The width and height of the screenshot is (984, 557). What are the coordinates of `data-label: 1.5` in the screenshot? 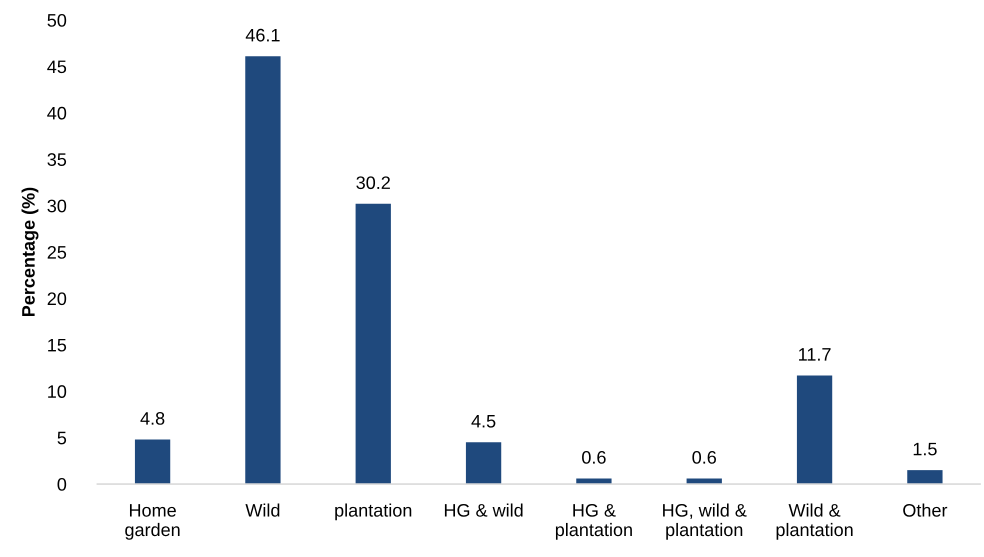 It's located at (925, 449).